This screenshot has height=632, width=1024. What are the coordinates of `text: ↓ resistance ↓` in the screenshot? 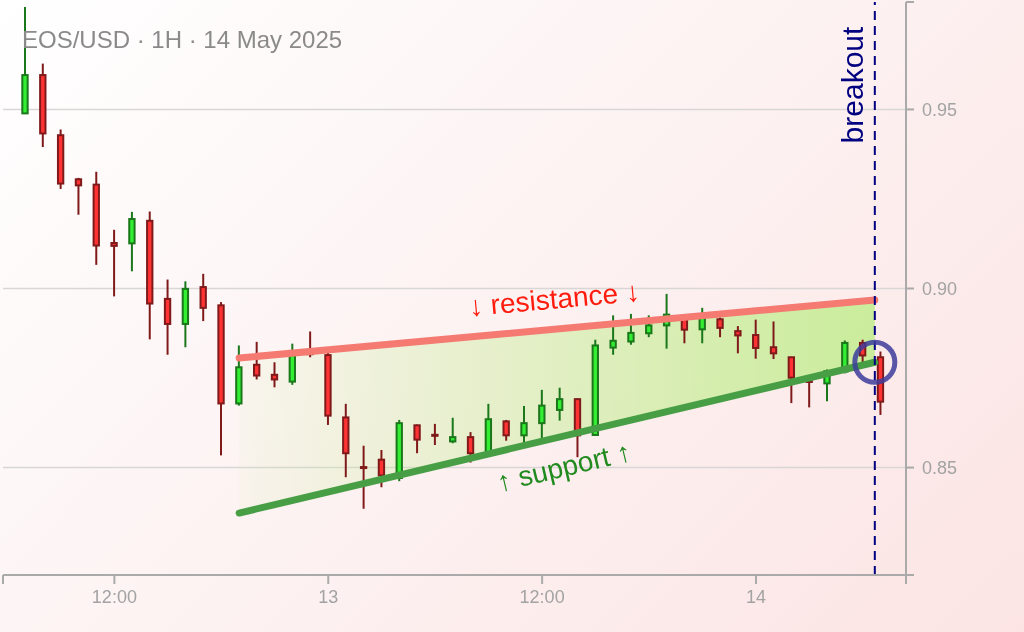 It's located at (554, 299).